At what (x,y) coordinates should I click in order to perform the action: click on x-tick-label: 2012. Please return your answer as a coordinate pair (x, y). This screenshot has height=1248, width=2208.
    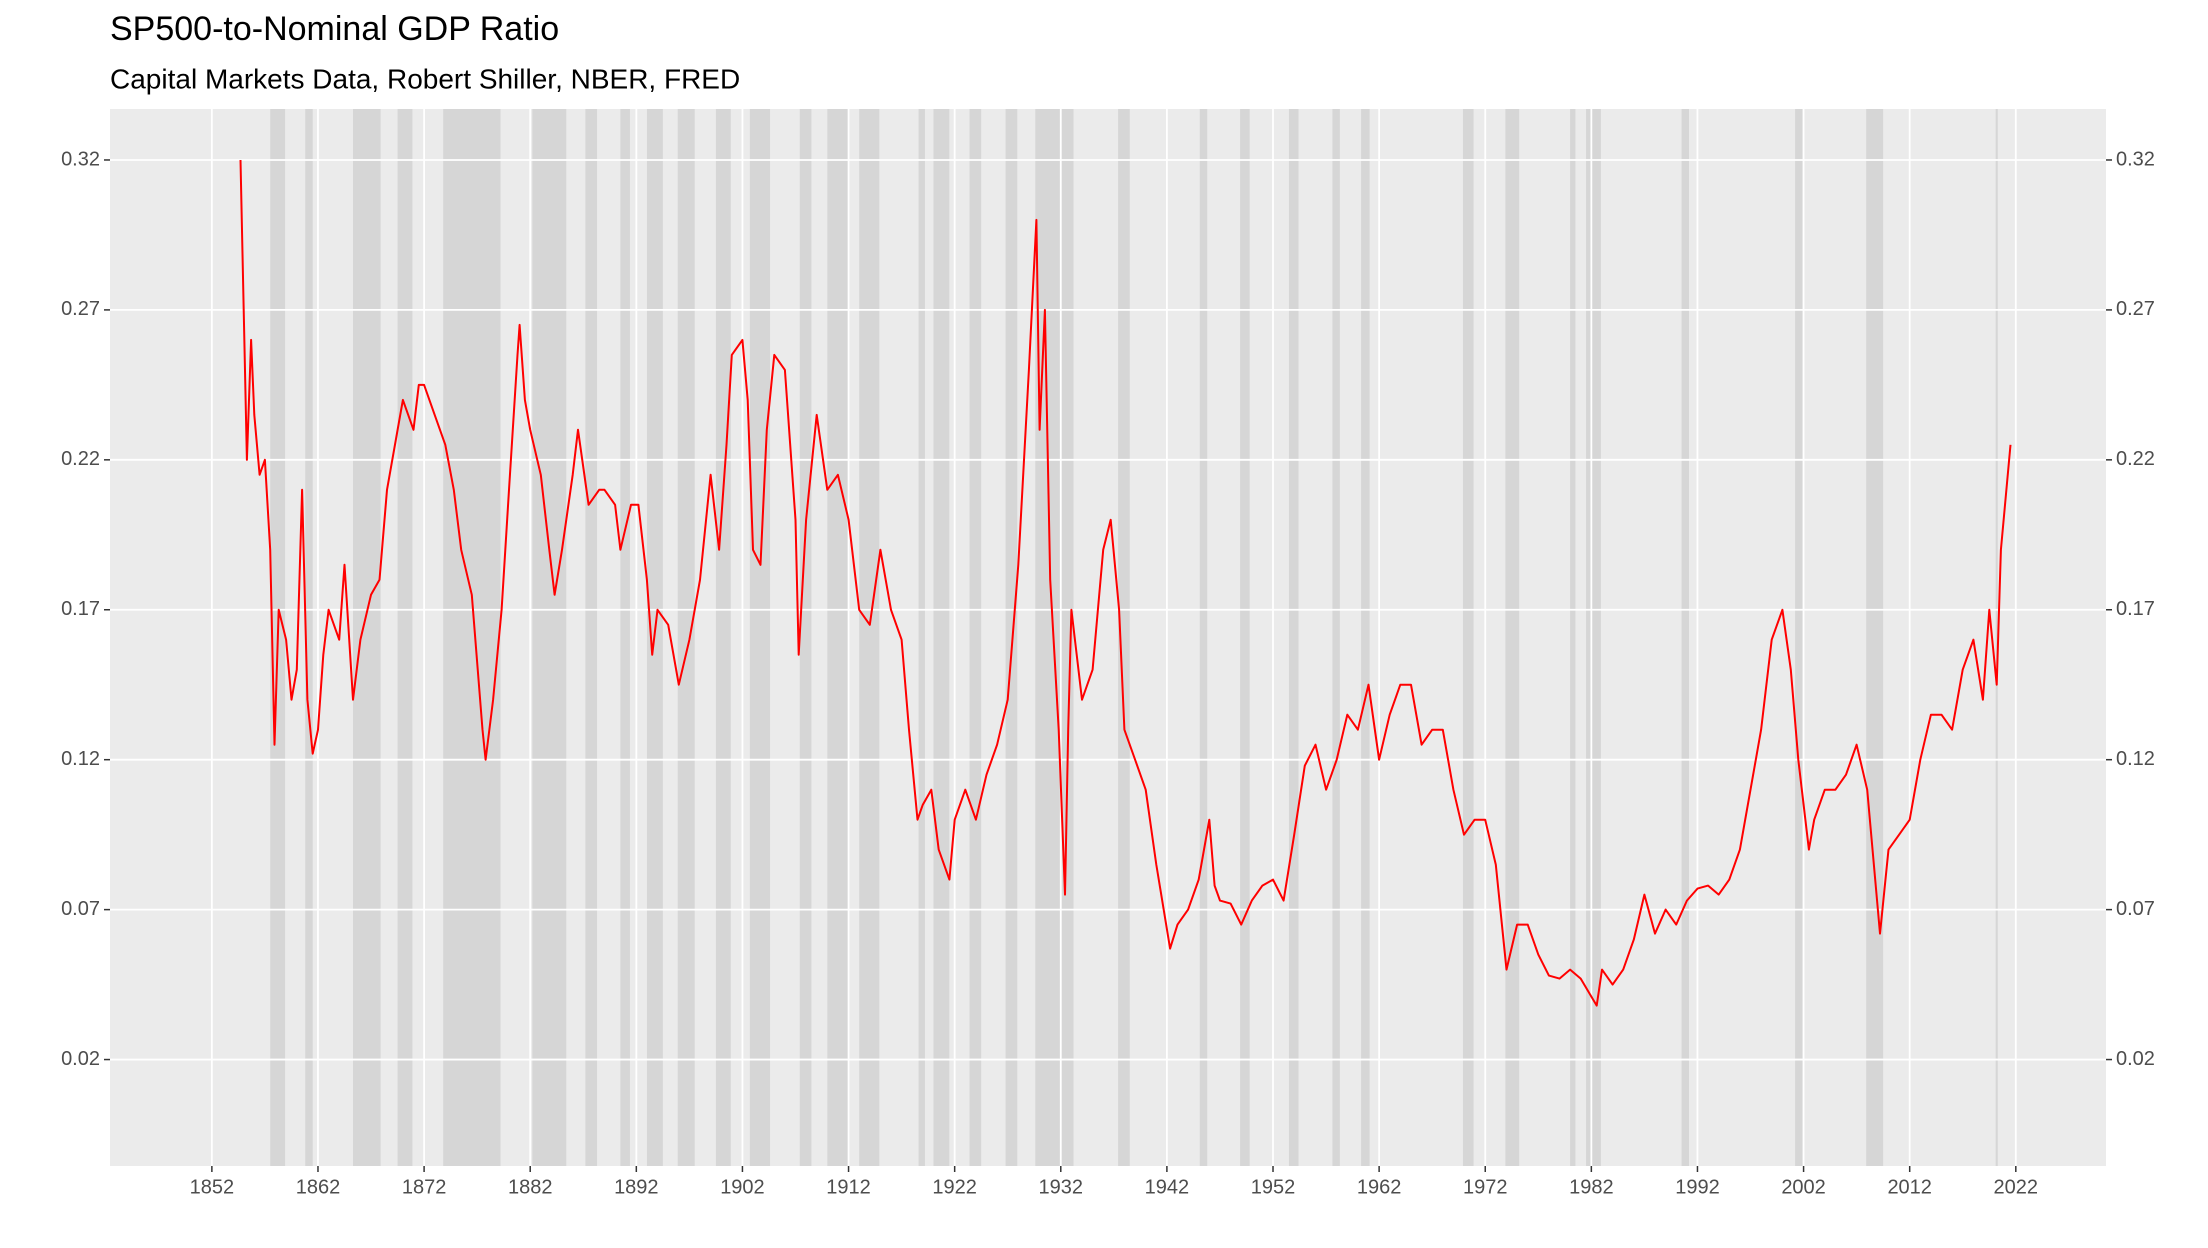
    Looking at the image, I should click on (1909, 1187).